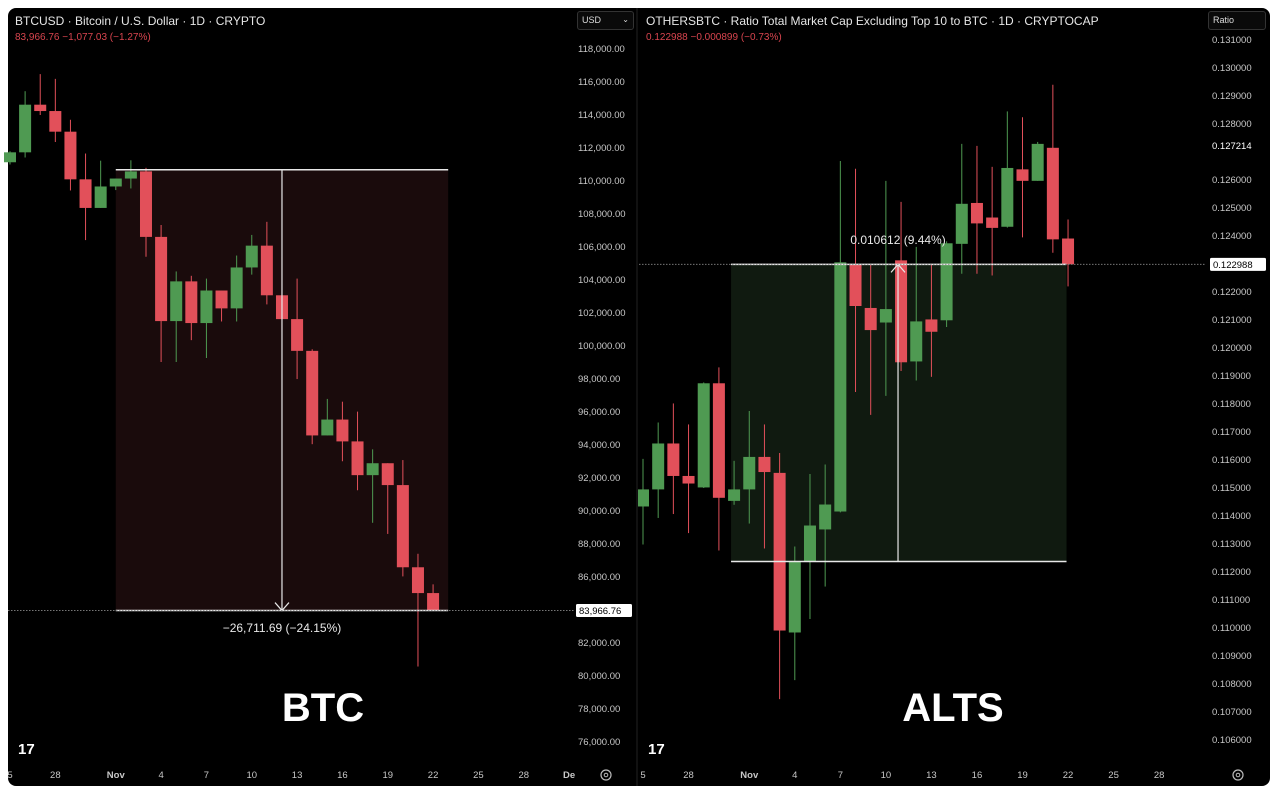 This screenshot has width=1280, height=796. What do you see at coordinates (602, 214) in the screenshot?
I see `y-tick-label: 108,000.00` at bounding box center [602, 214].